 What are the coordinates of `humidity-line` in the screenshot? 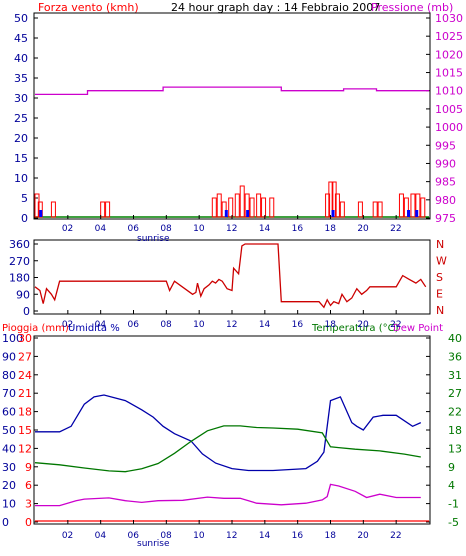 It's located at (228, 433).